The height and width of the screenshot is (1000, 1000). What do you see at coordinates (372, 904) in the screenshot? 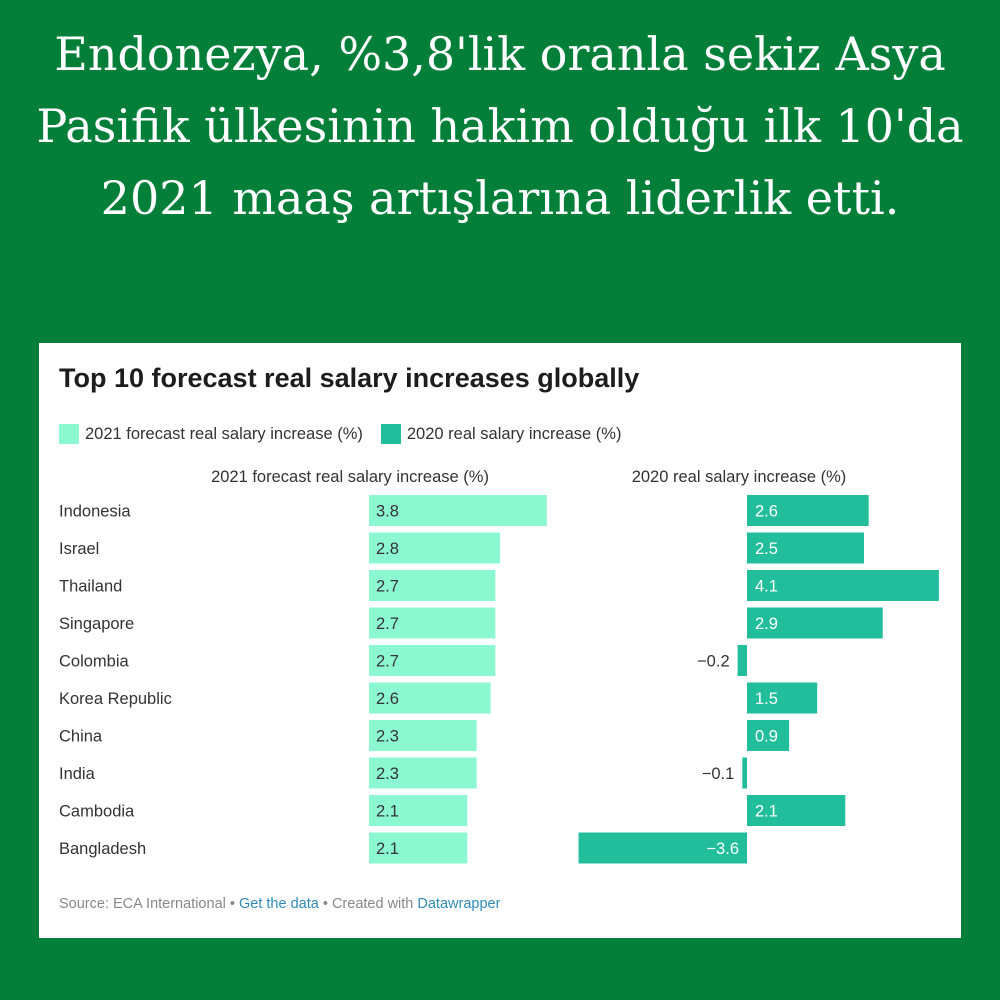
I see `footer-created-with: Created with` at bounding box center [372, 904].